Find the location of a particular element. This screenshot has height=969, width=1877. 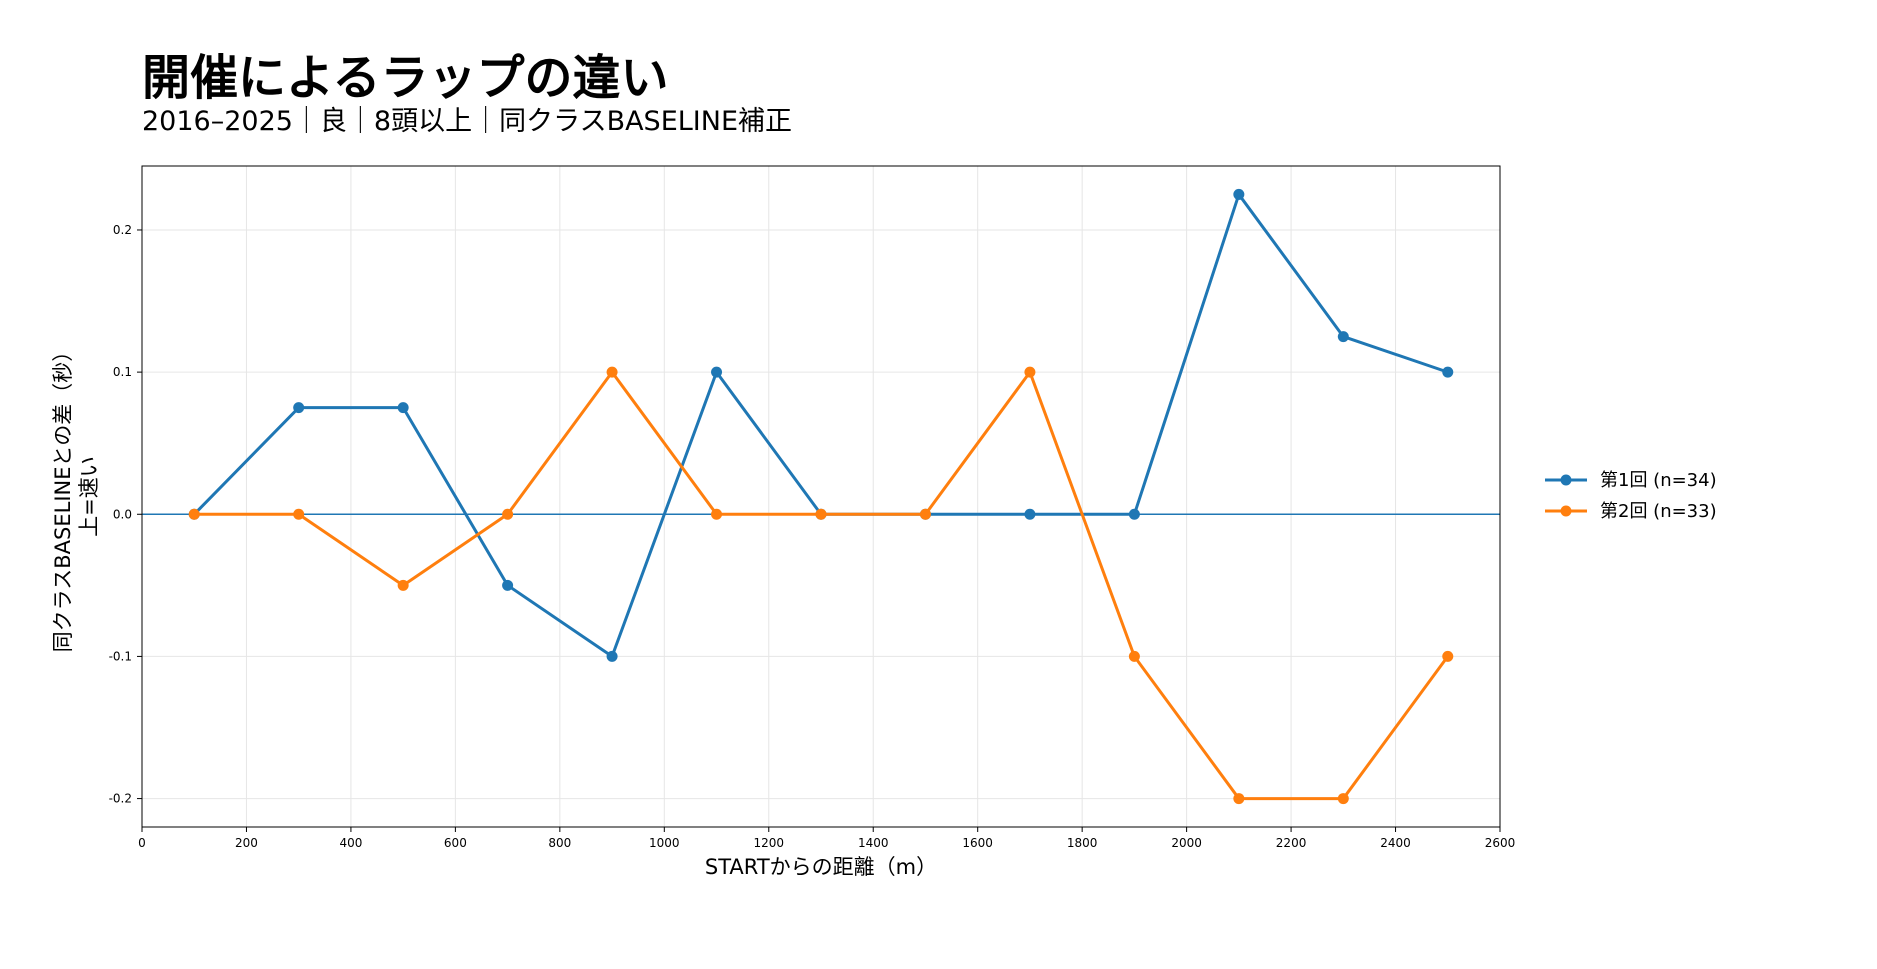

x-tick-label: 1800 is located at coordinates (1082, 843).